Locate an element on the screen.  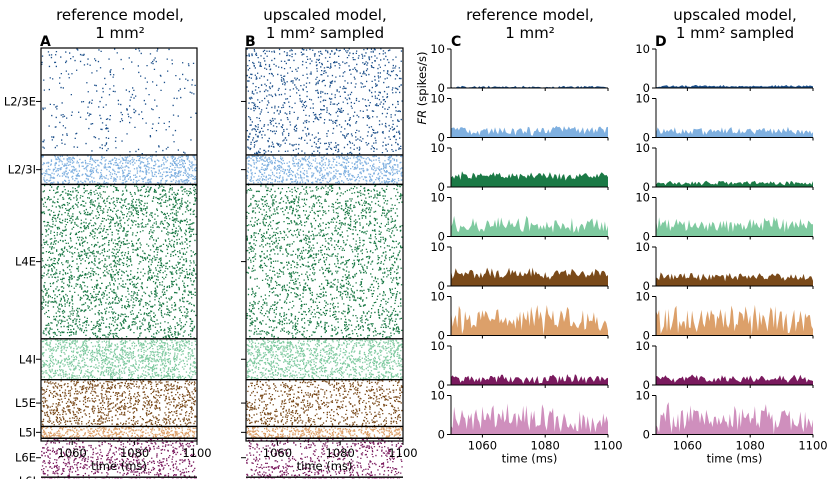
panel-b-title-2: 1 mm² sampled is located at coordinates (325, 33).